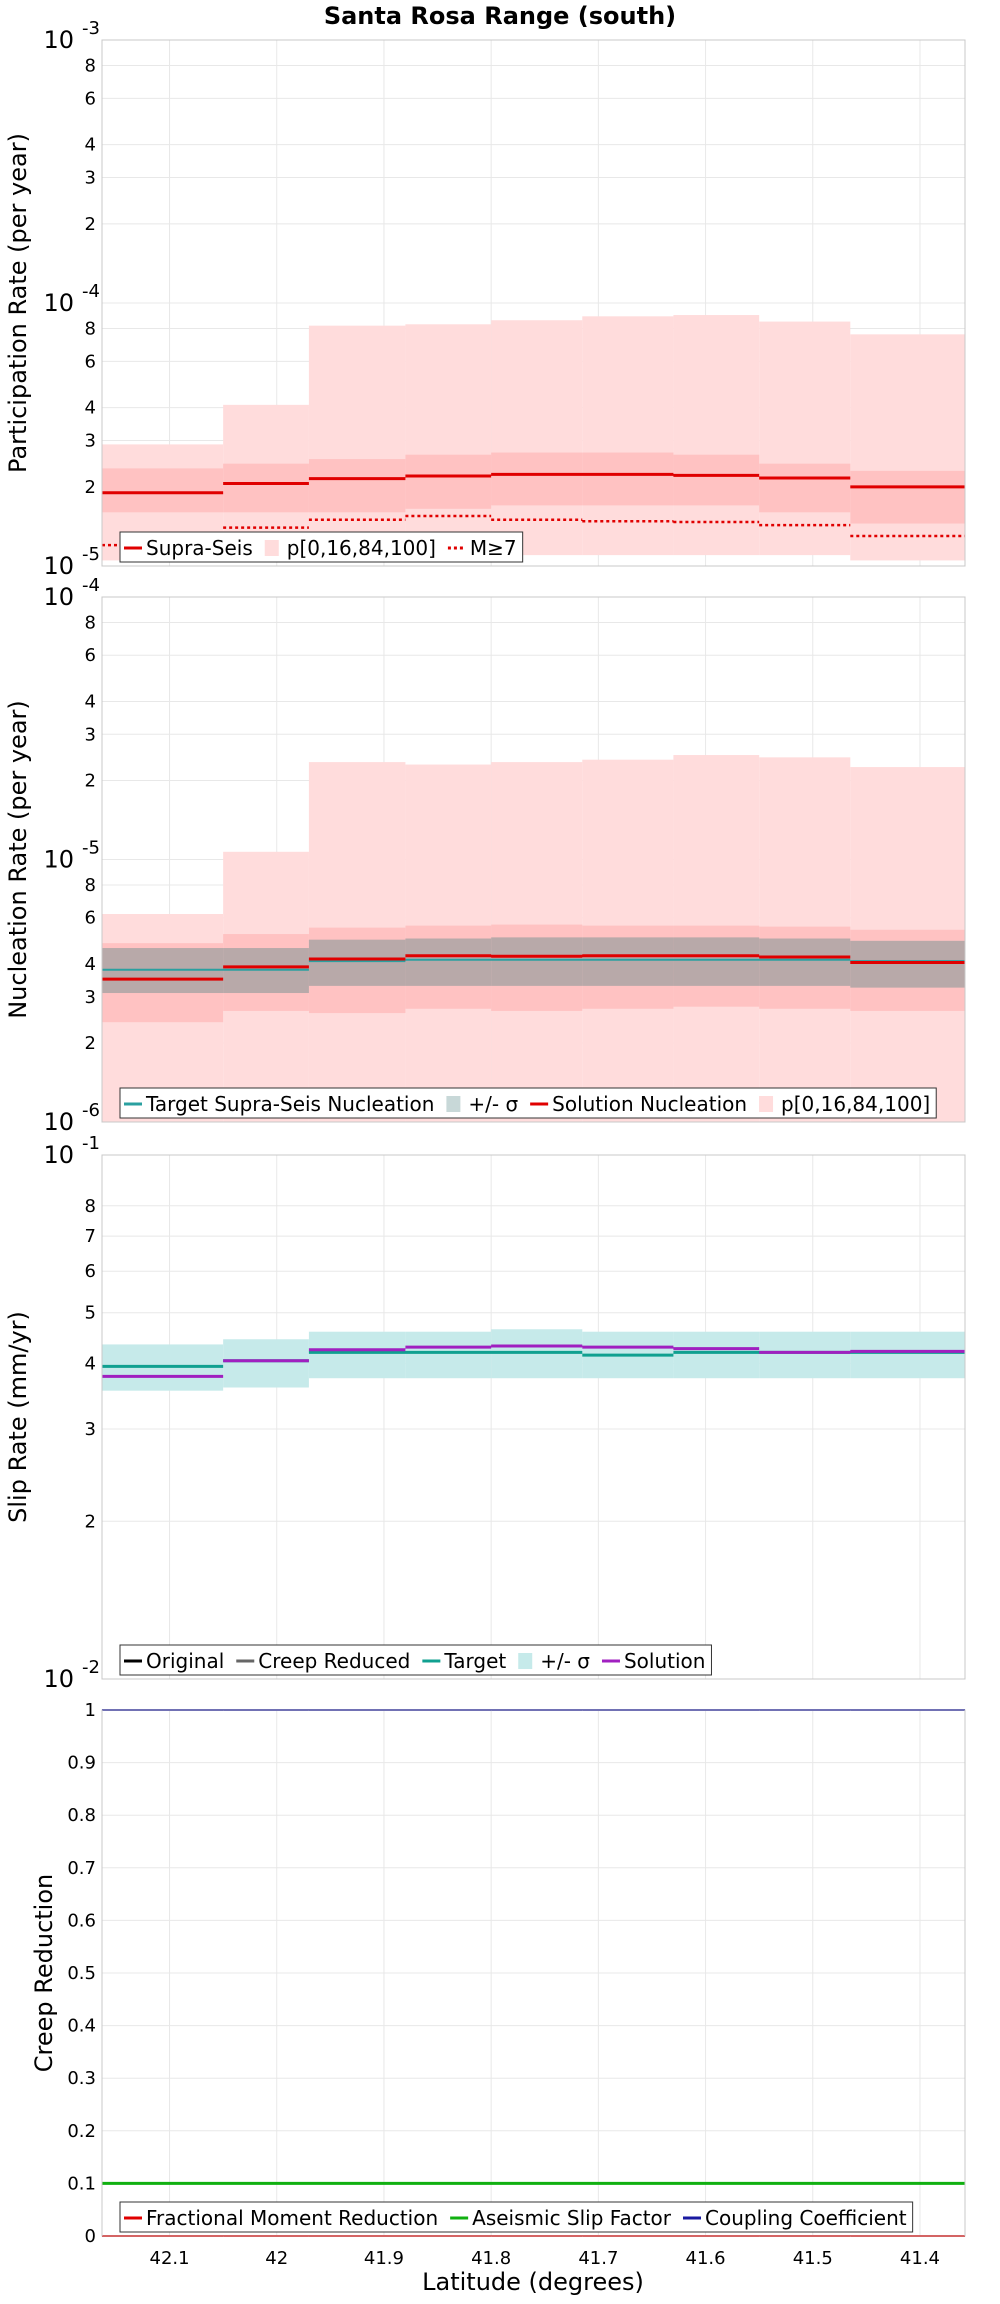 The image size is (1000, 2304). I want to click on legend-label: Target Supra-Seis Nucleation, so click(289, 1104).